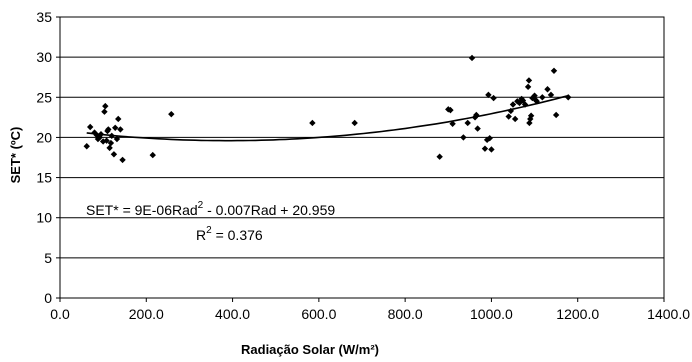 Image resolution: width=692 pixels, height=362 pixels. I want to click on y-tick-label: 5, so click(48, 258).